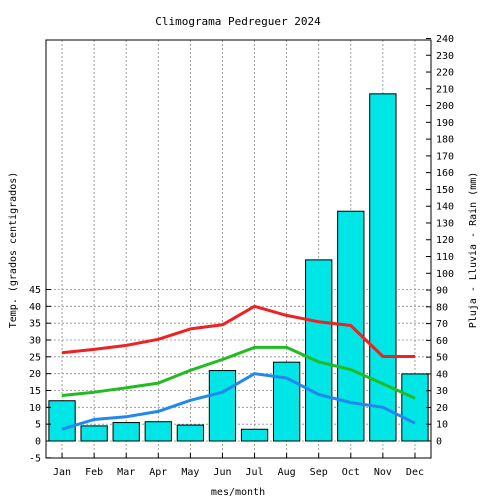 Image resolution: width=500 pixels, height=500 pixels. What do you see at coordinates (35, 340) in the screenshot?
I see `left-tick-label: 30` at bounding box center [35, 340].